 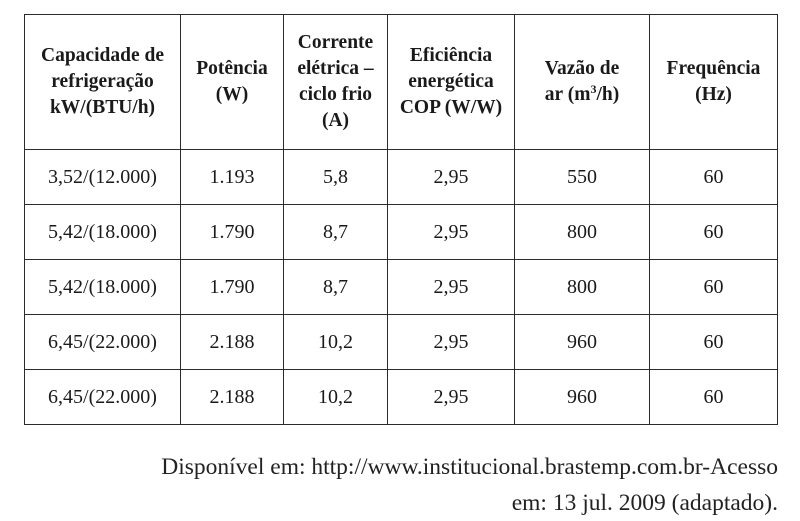 I want to click on cell-current: 5,8, so click(x=335, y=177).